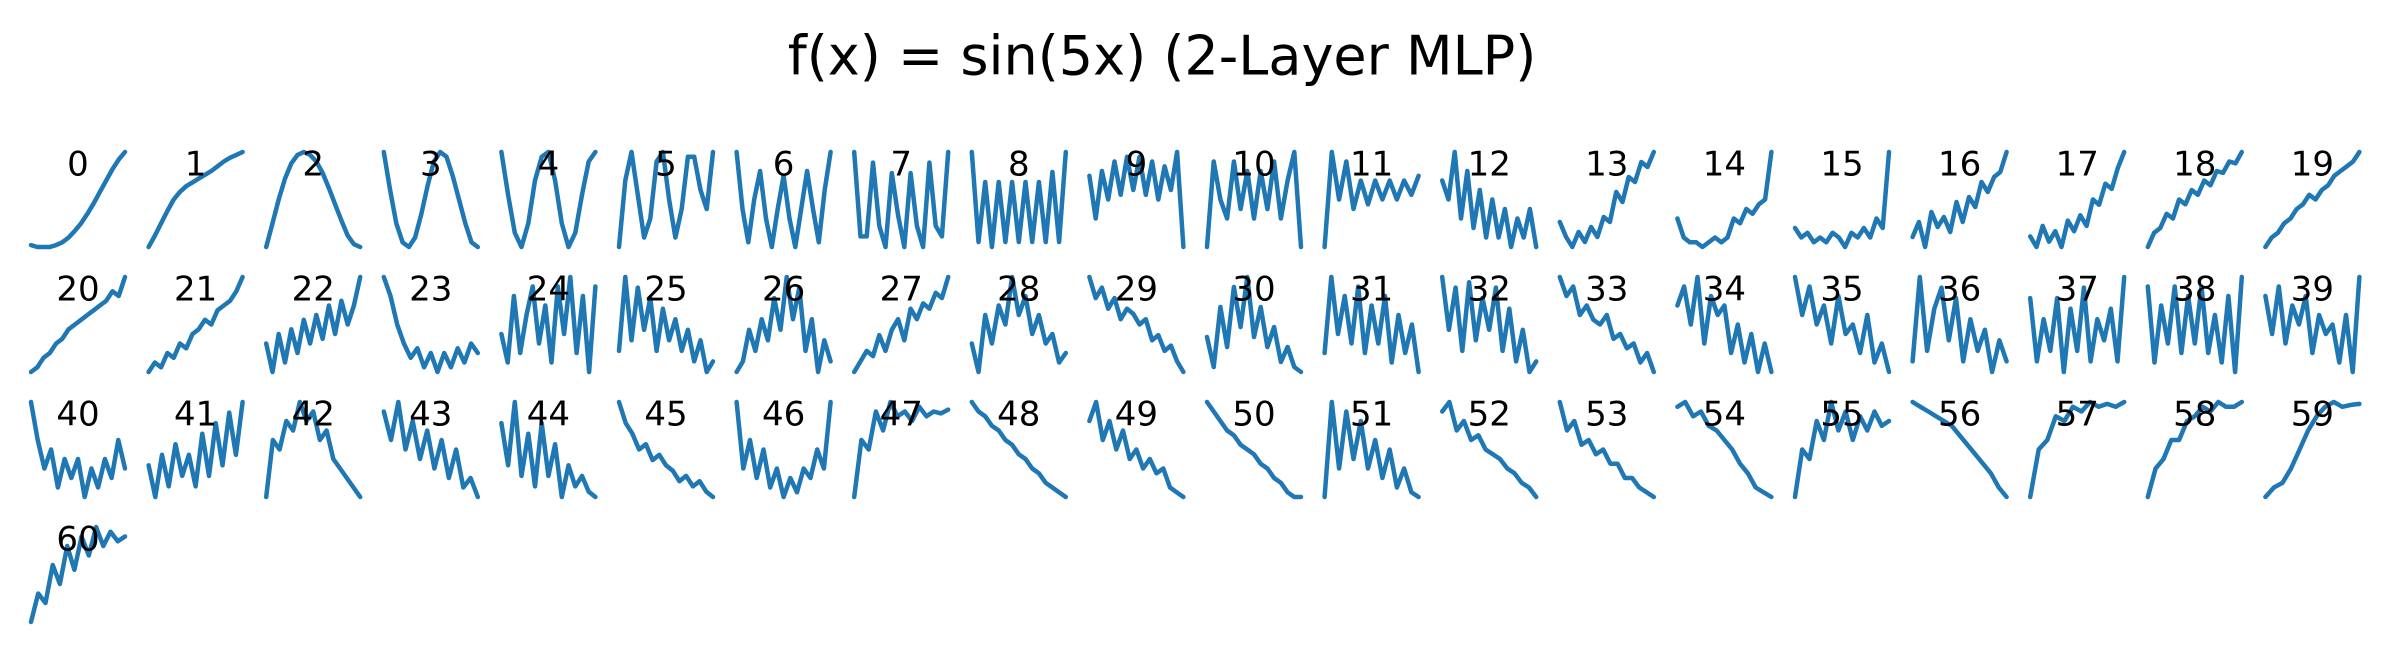 Image resolution: width=2384 pixels, height=658 pixels. I want to click on panel-title: 50, so click(1253, 415).